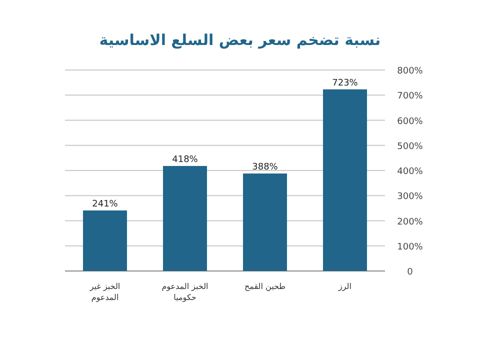  What do you see at coordinates (345, 83) in the screenshot?
I see `data-label: 723%` at bounding box center [345, 83].